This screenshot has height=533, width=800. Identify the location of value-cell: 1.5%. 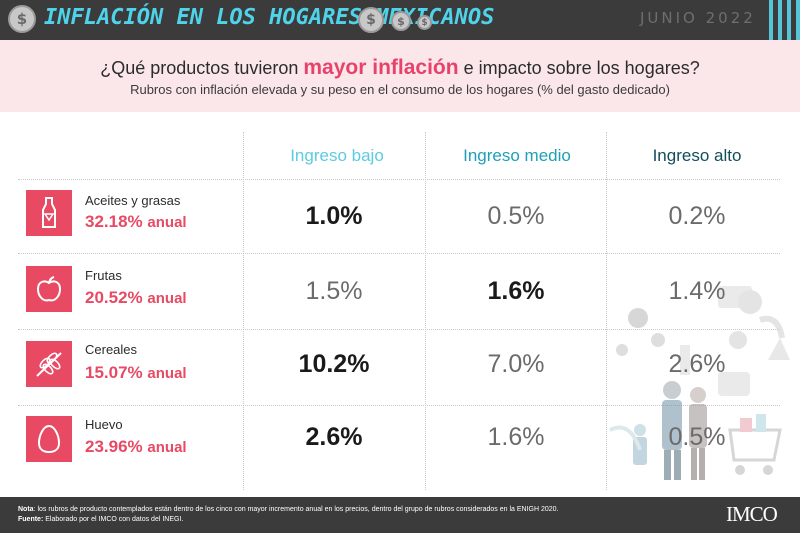
(334, 291).